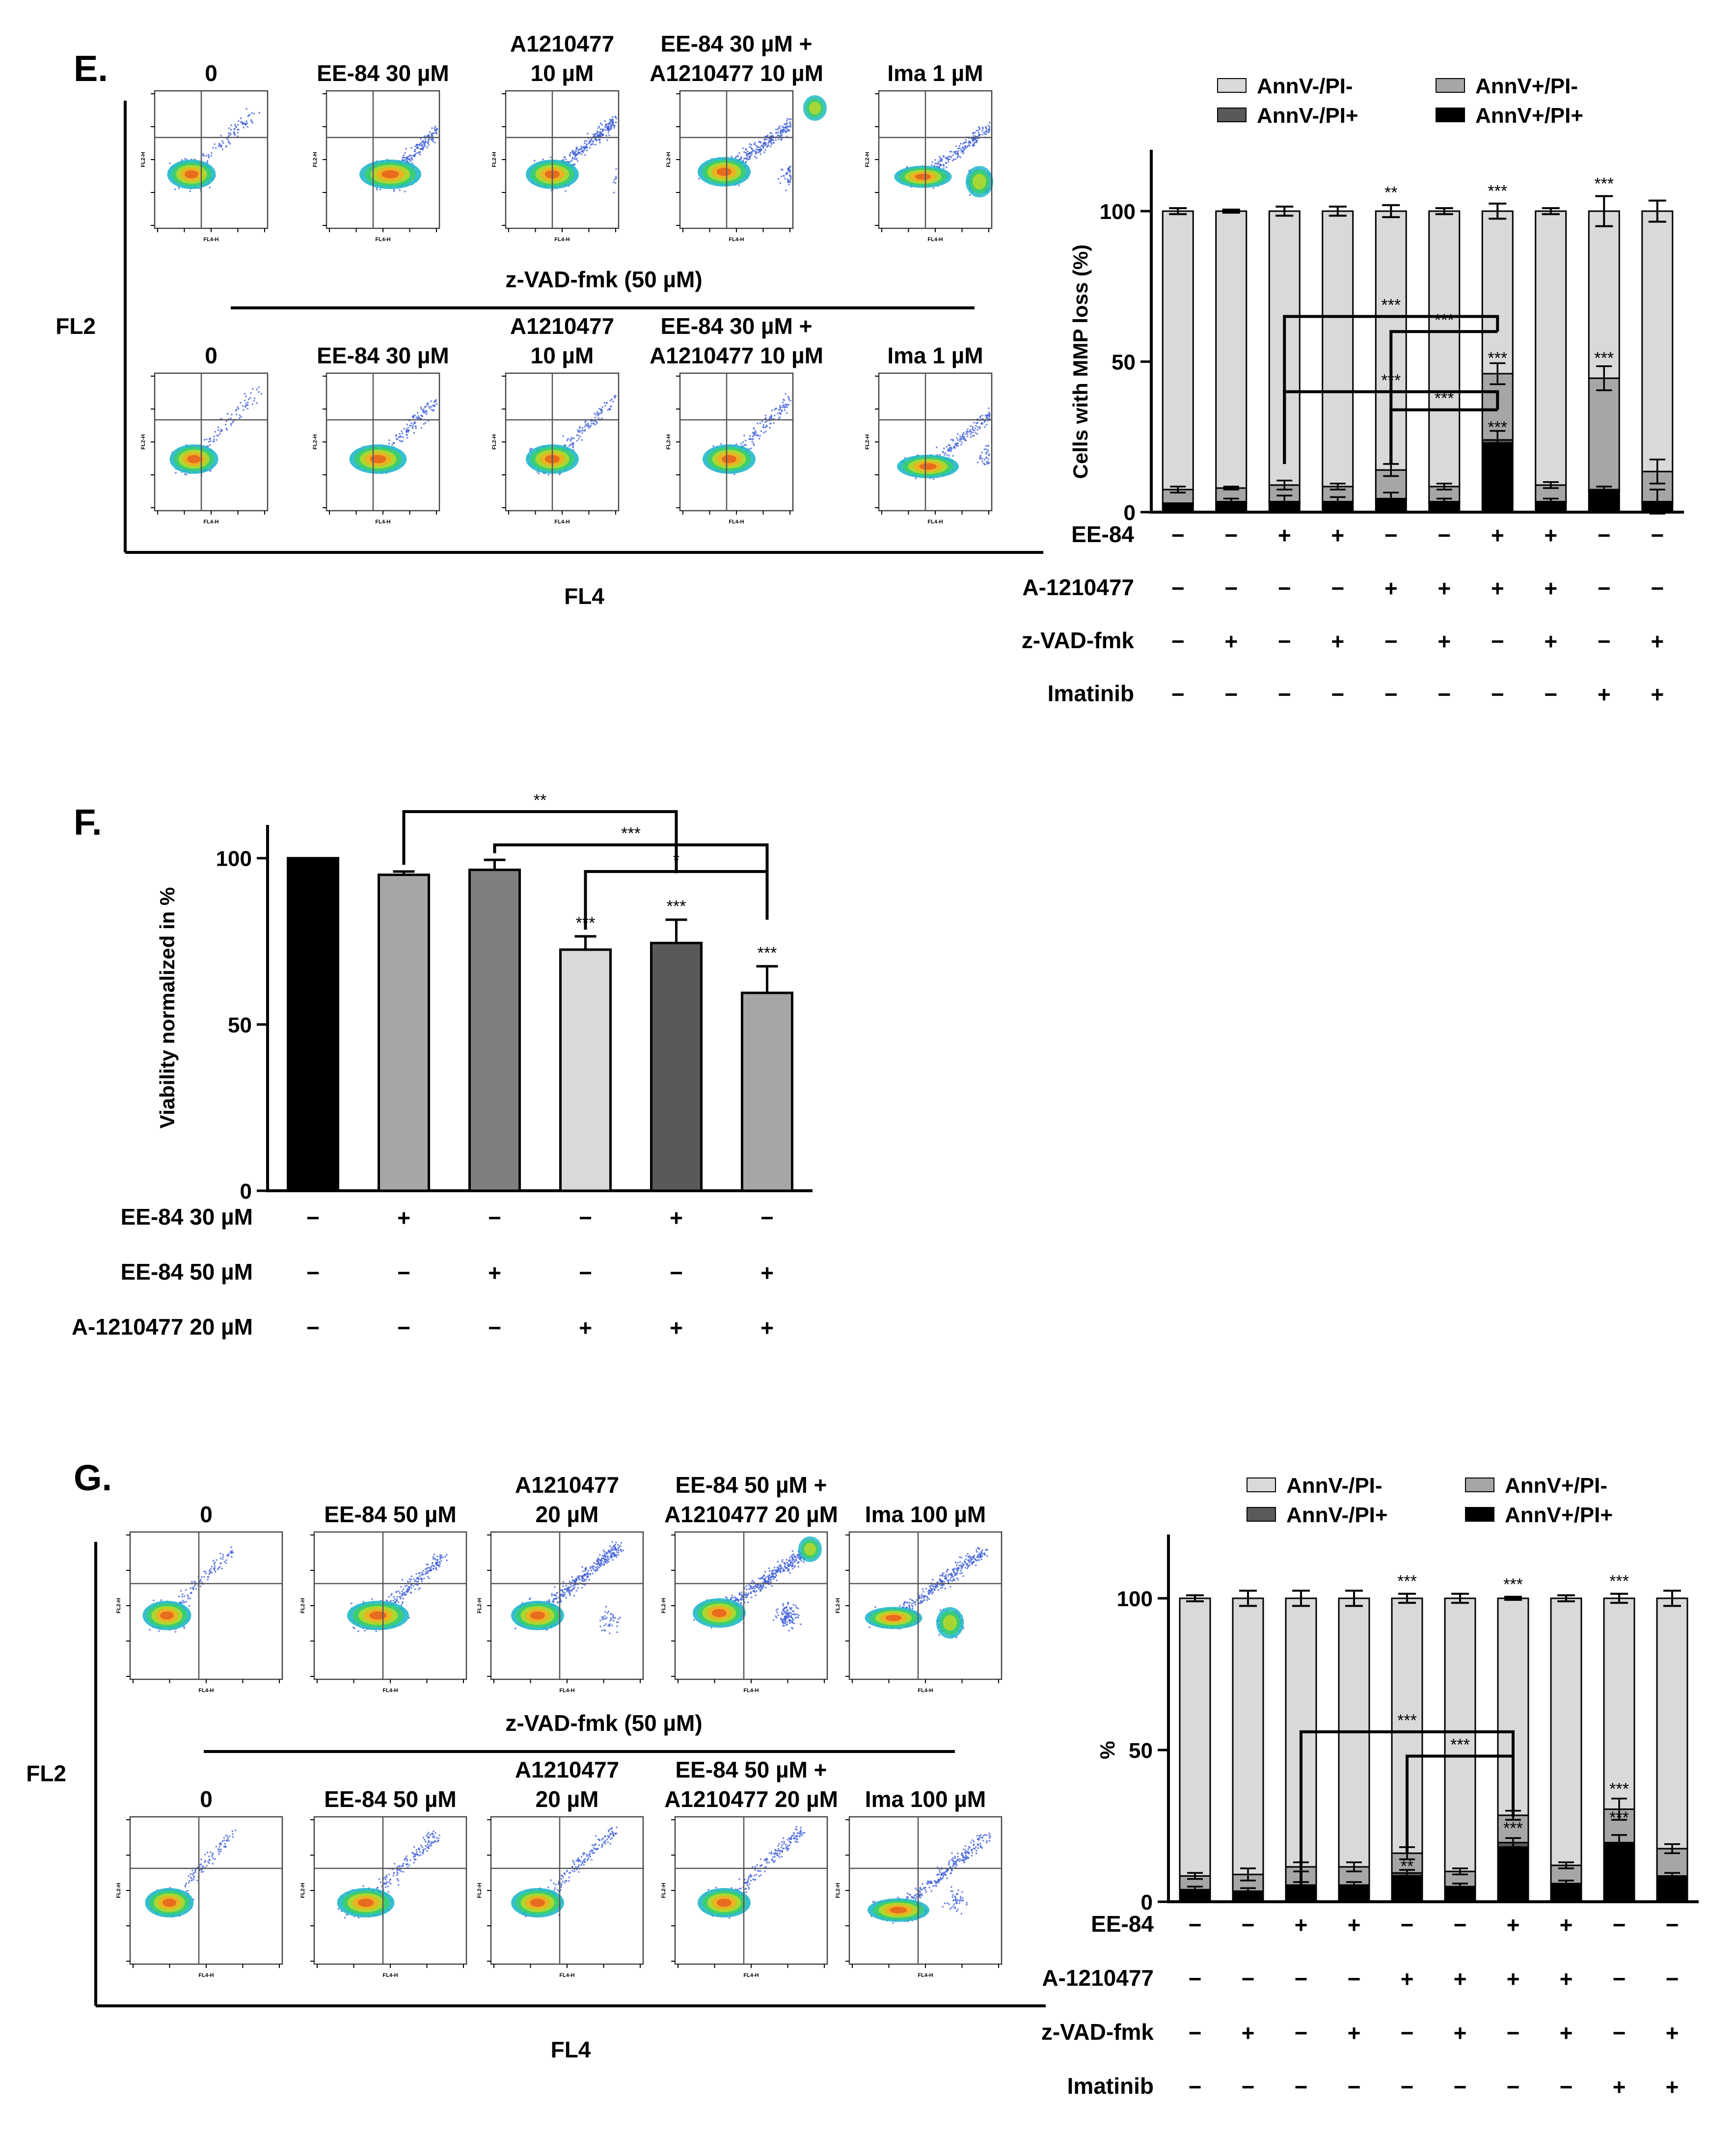 The width and height of the screenshot is (1736, 2135). I want to click on flow-frame, so click(211, 159).